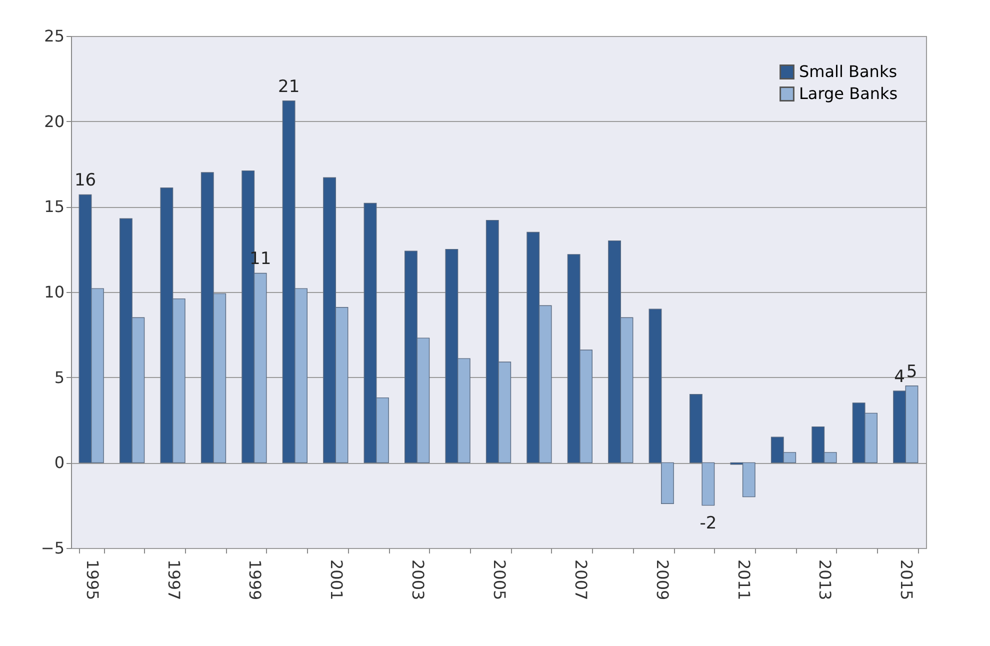 This screenshot has height=646, width=990. I want to click on data-label: 4, so click(899, 376).